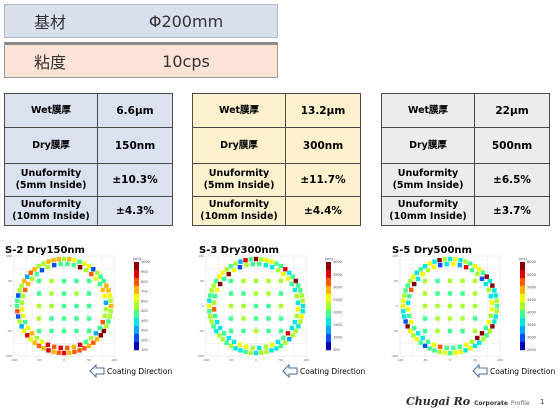 The height and width of the screenshot is (420, 560). What do you see at coordinates (51, 211) in the screenshot?
I see `uniformity-10mm-label: Unuformity (10mm Inside)` at bounding box center [51, 211].